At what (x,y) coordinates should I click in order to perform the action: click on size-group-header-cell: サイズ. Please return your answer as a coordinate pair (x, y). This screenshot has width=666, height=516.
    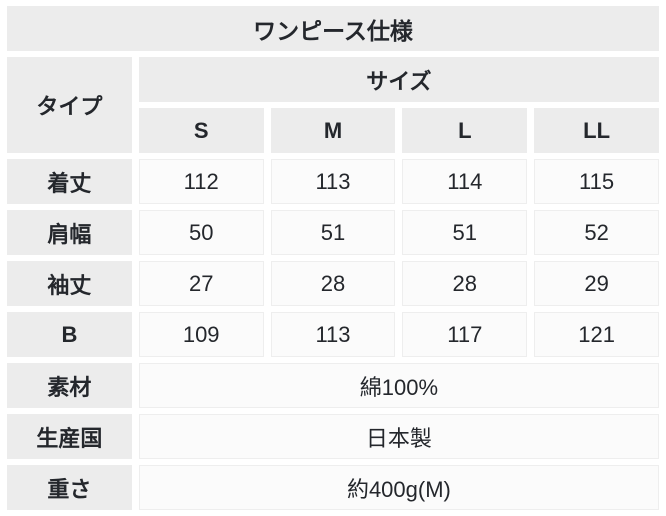
    Looking at the image, I should click on (398, 79).